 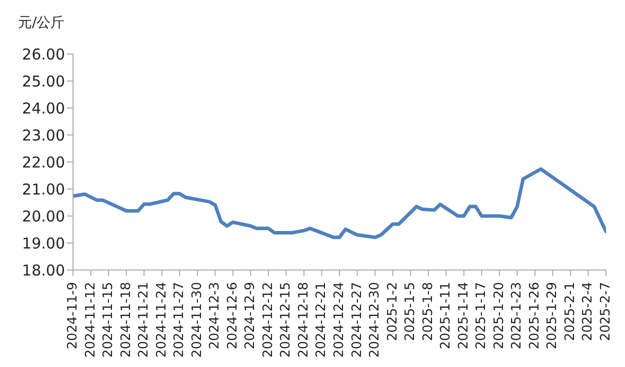 I want to click on x-tick-label: 2024-12-9, so click(x=250, y=316).